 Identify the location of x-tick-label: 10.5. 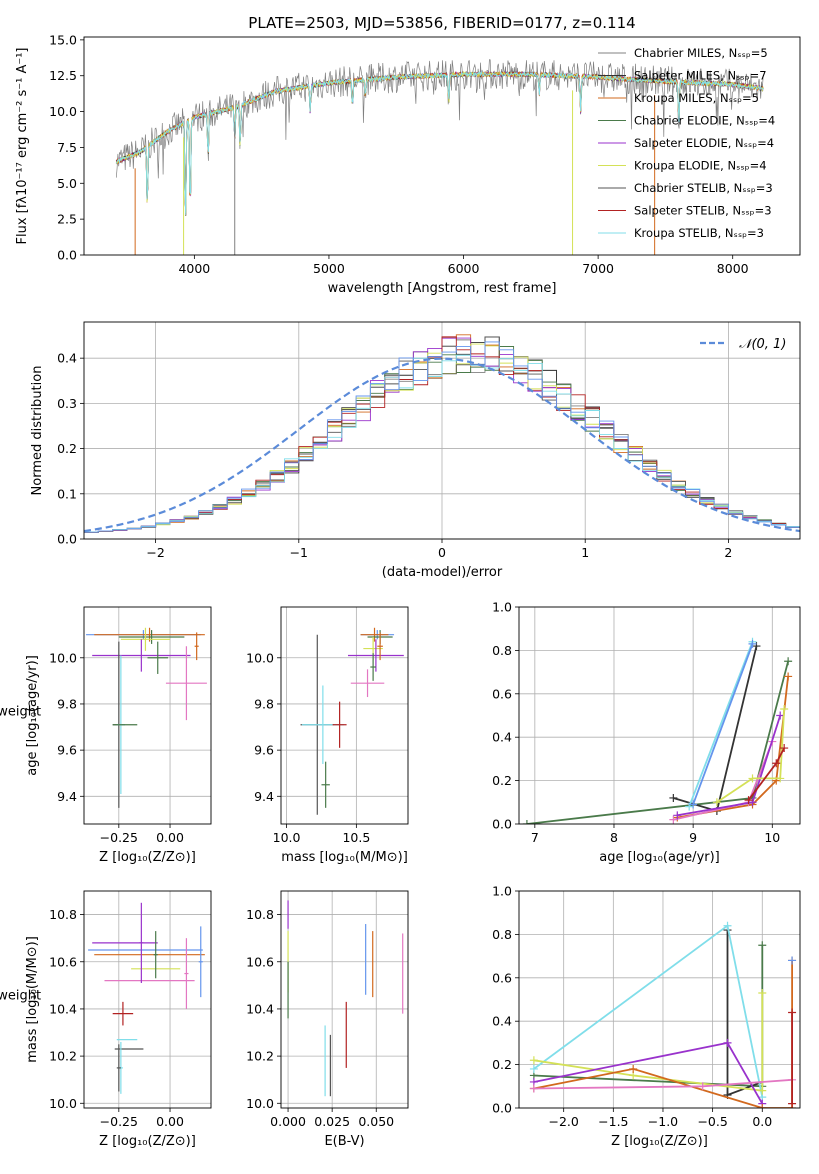
(356, 837).